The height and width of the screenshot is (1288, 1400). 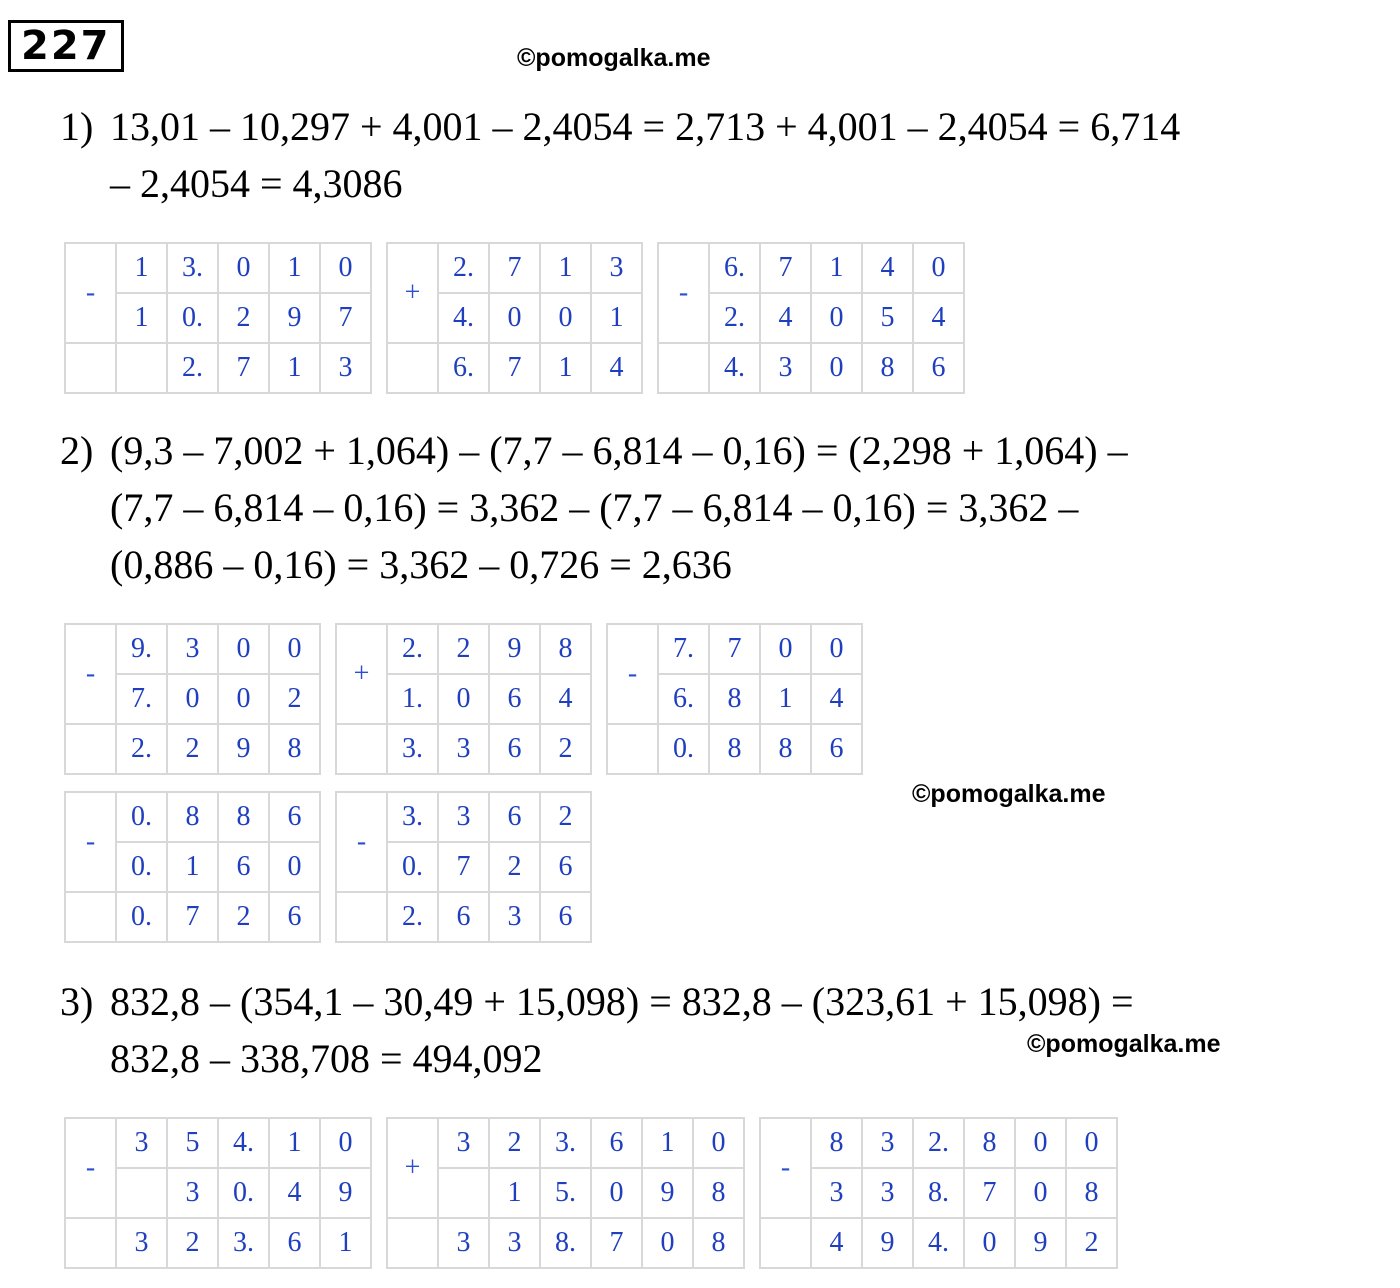 I want to click on calc-row: 2. 2 9 8, so click(x=192, y=749).